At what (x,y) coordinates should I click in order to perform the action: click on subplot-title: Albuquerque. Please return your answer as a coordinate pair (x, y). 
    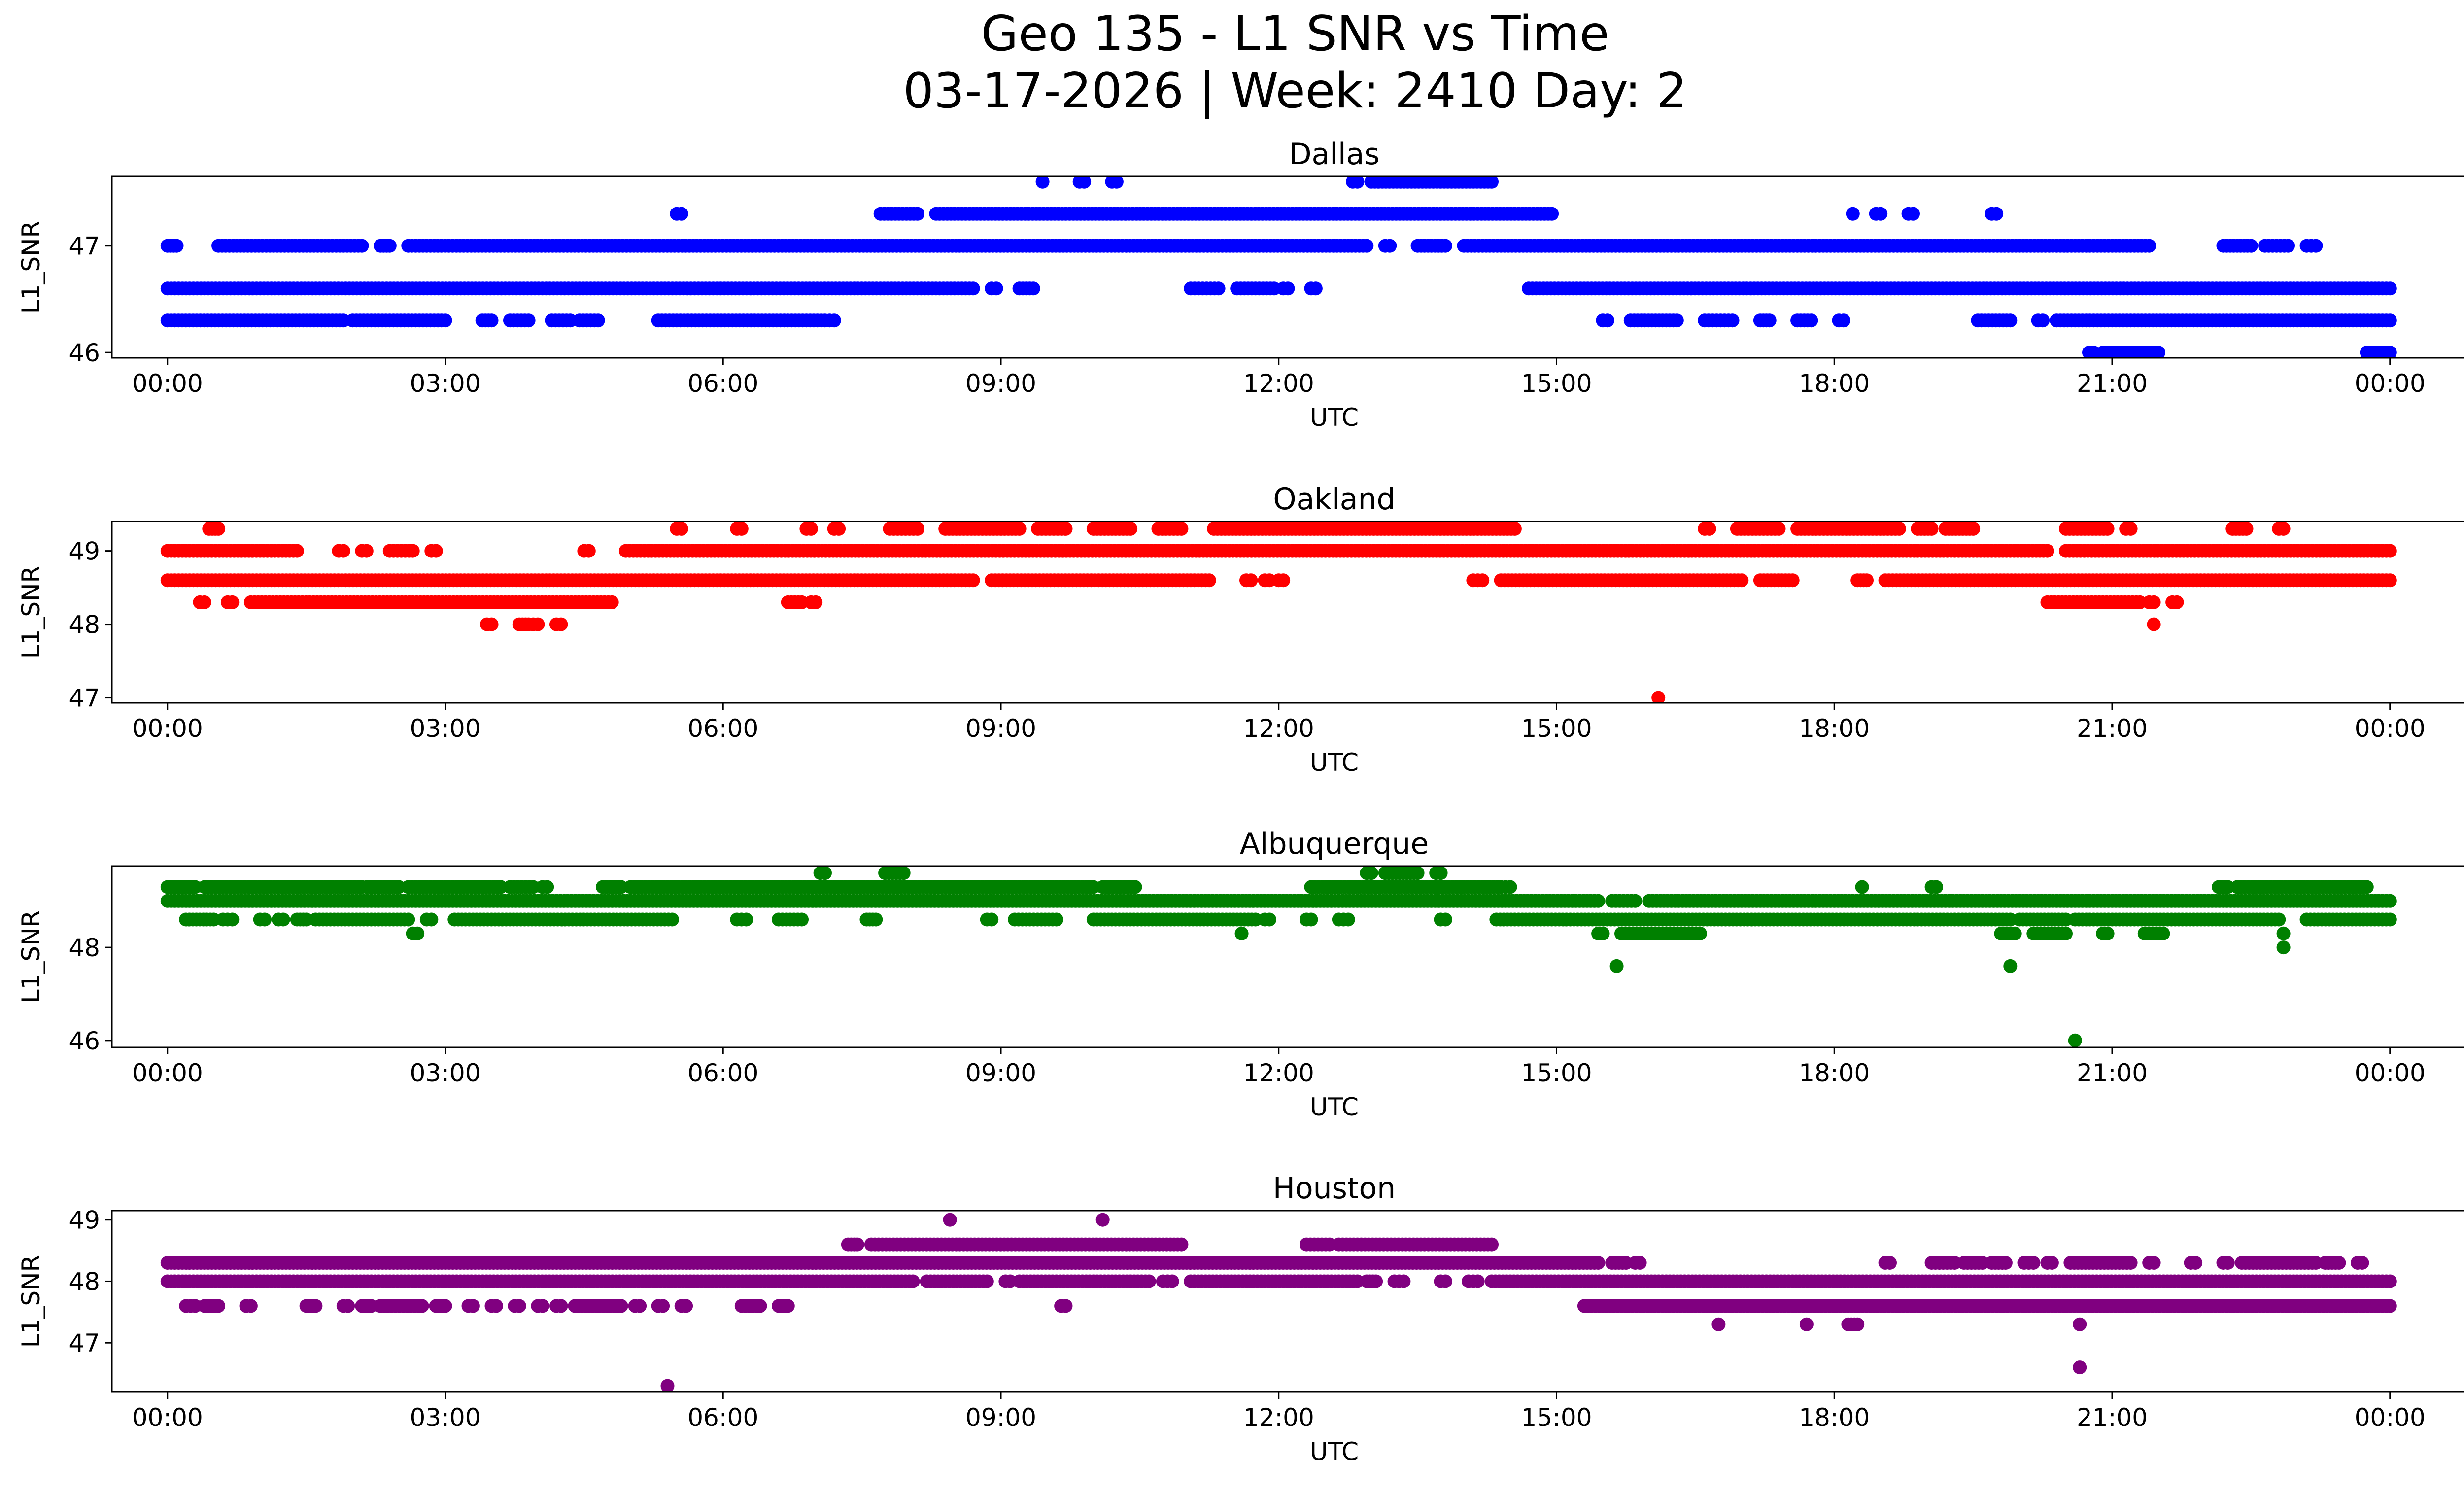
    Looking at the image, I should click on (1334, 844).